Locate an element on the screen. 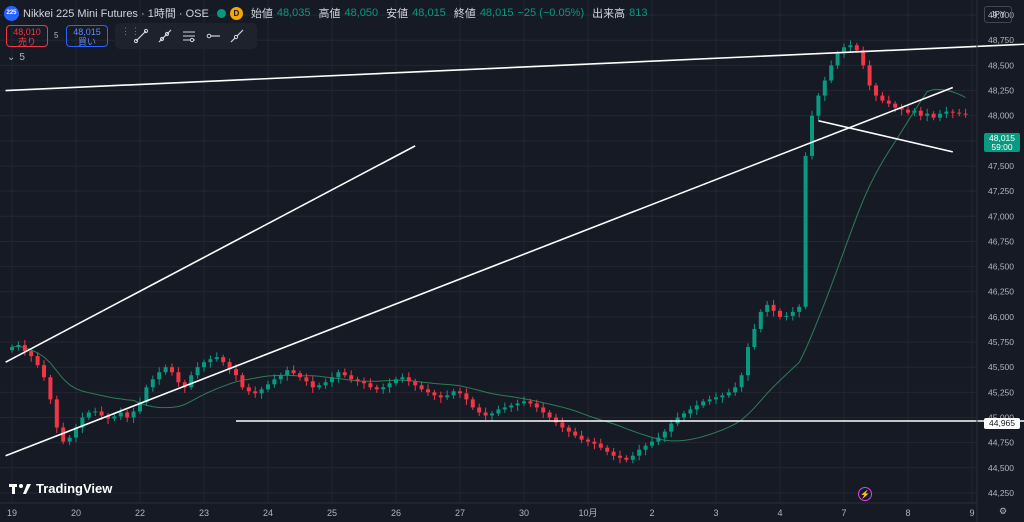 The width and height of the screenshot is (1024, 522). x-tick-label: 2 is located at coordinates (651, 513).